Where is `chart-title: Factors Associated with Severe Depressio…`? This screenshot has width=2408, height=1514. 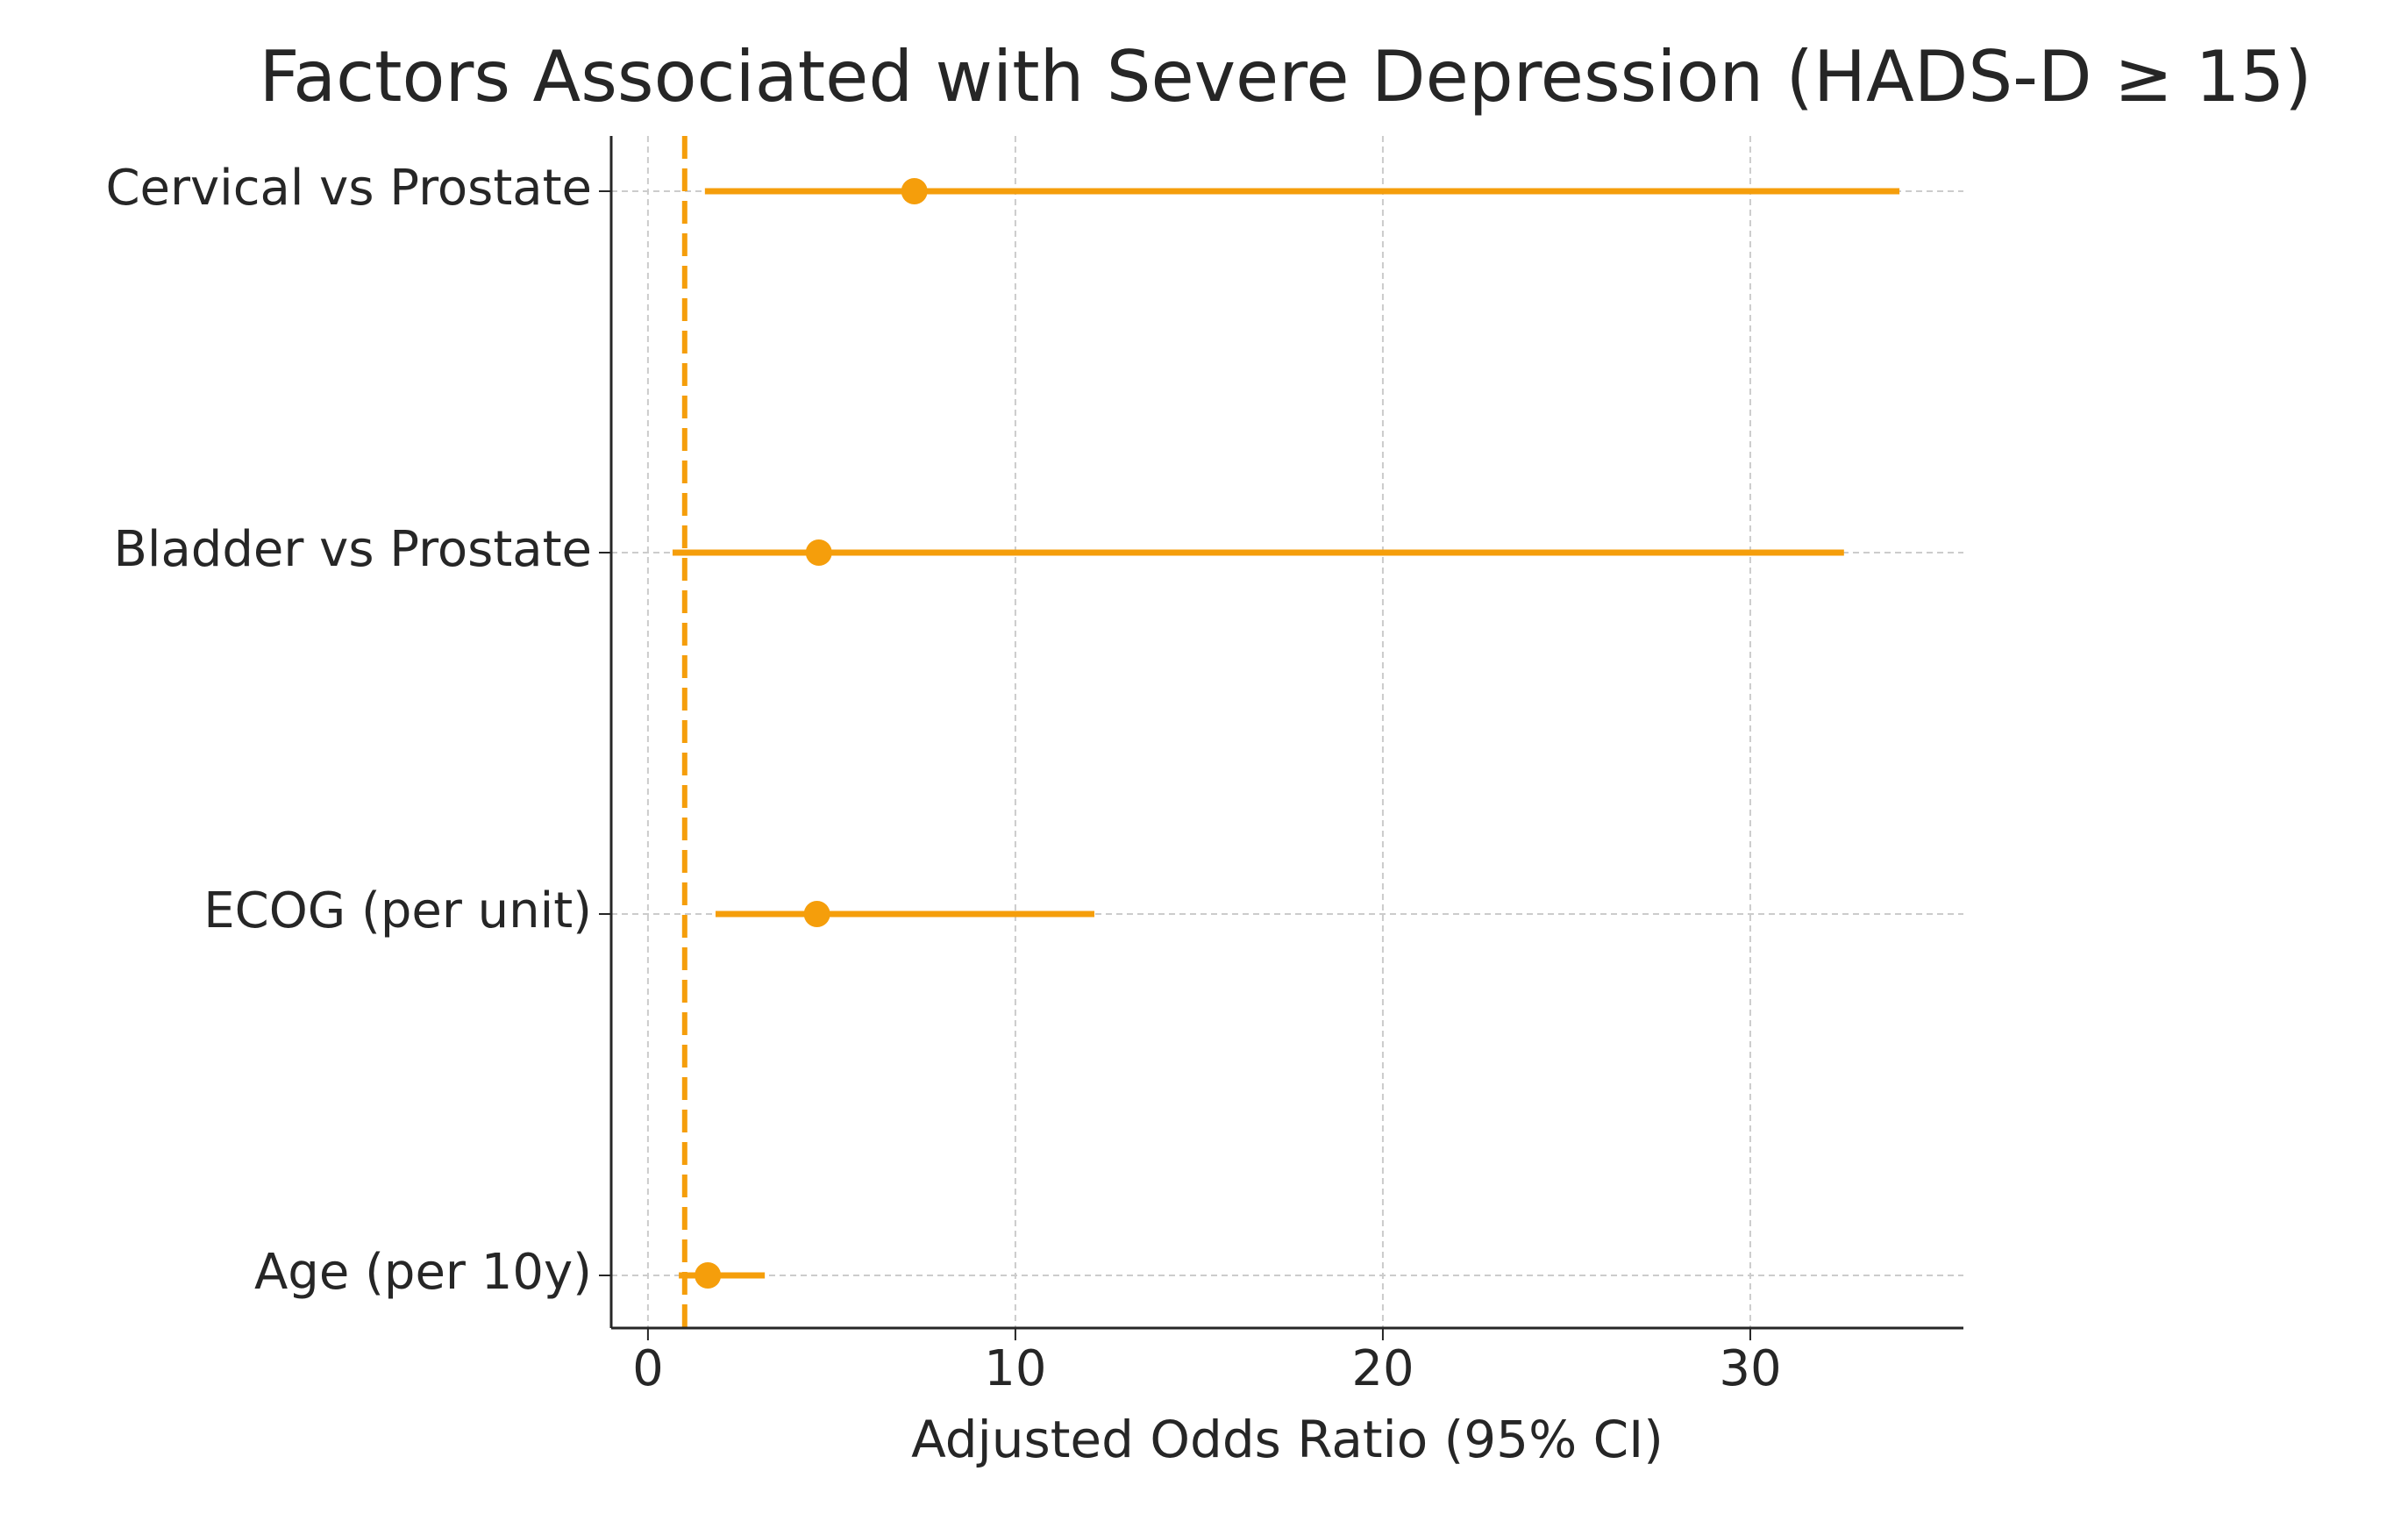
chart-title: Factors Associated with Severe Depressio… is located at coordinates (1286, 77).